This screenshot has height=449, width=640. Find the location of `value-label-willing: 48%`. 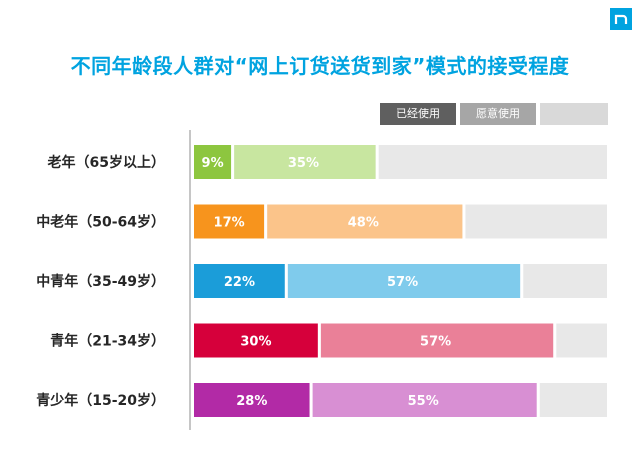

value-label-willing: 48% is located at coordinates (363, 223).